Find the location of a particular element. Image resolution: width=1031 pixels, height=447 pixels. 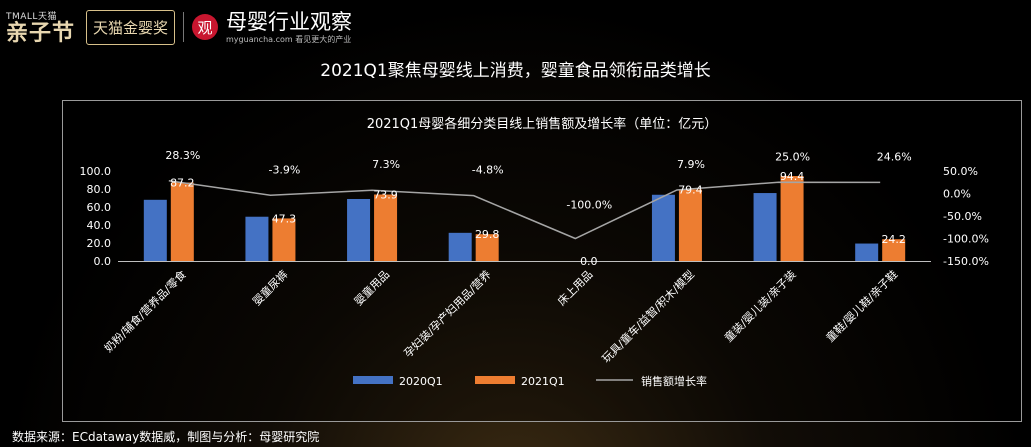

bar-value-label: 47.3 is located at coordinates (284, 218).